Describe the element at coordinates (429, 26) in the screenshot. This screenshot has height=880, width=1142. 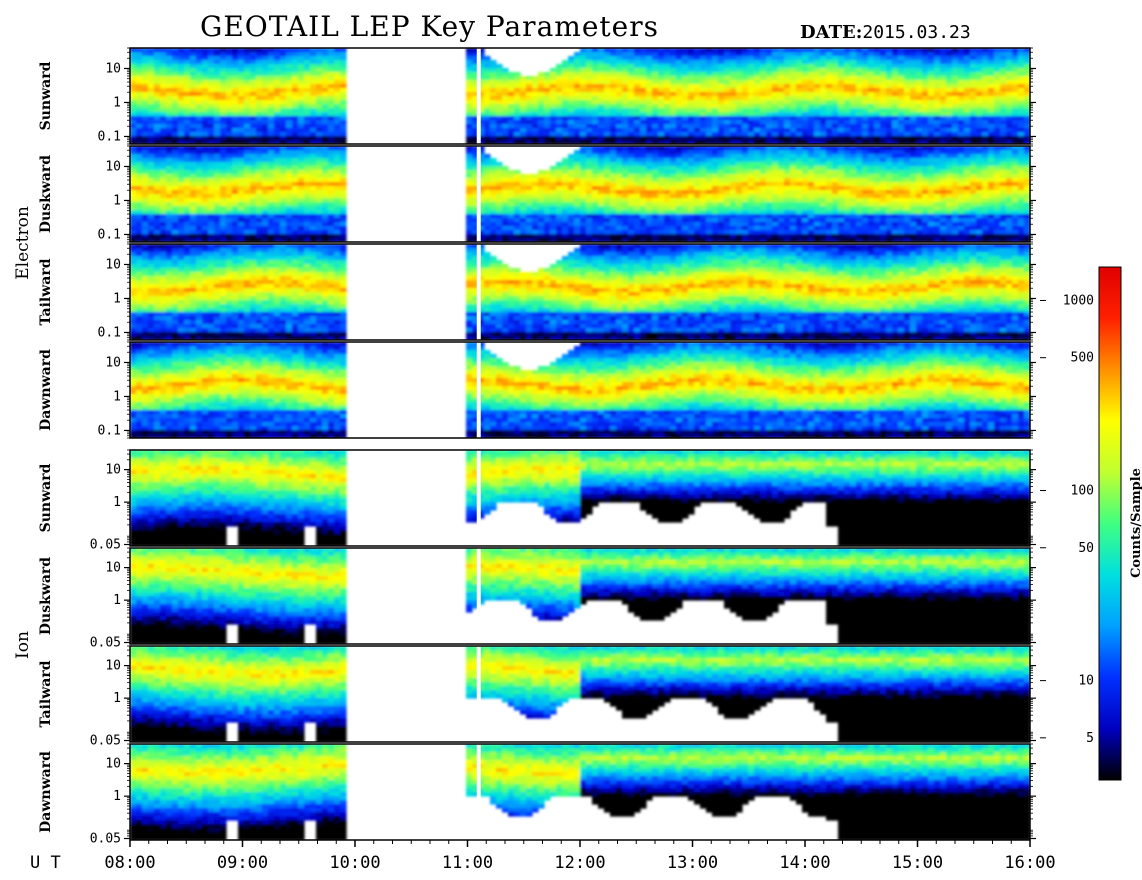
I see `chart-title: GEOTAIL LEP Key Parameters` at that location.